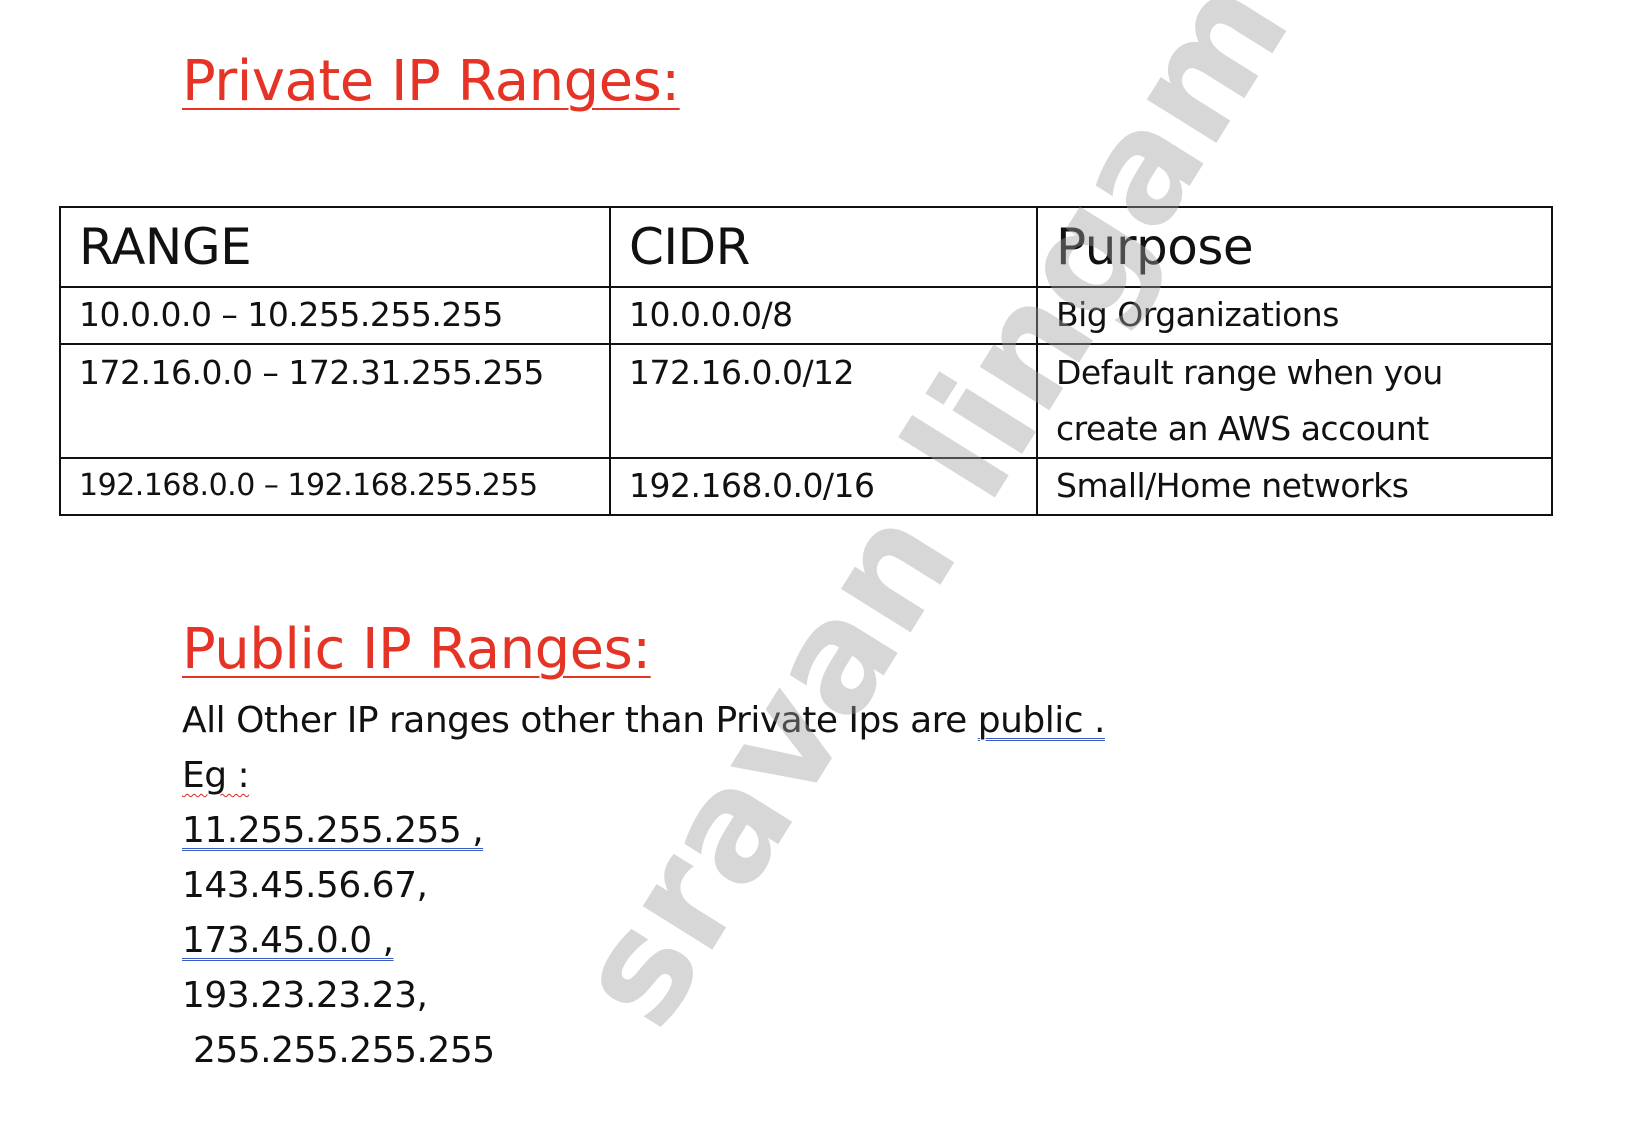 The image size is (1628, 1146). Describe the element at coordinates (1041, 720) in the screenshot. I see `description-link: public .` at that location.